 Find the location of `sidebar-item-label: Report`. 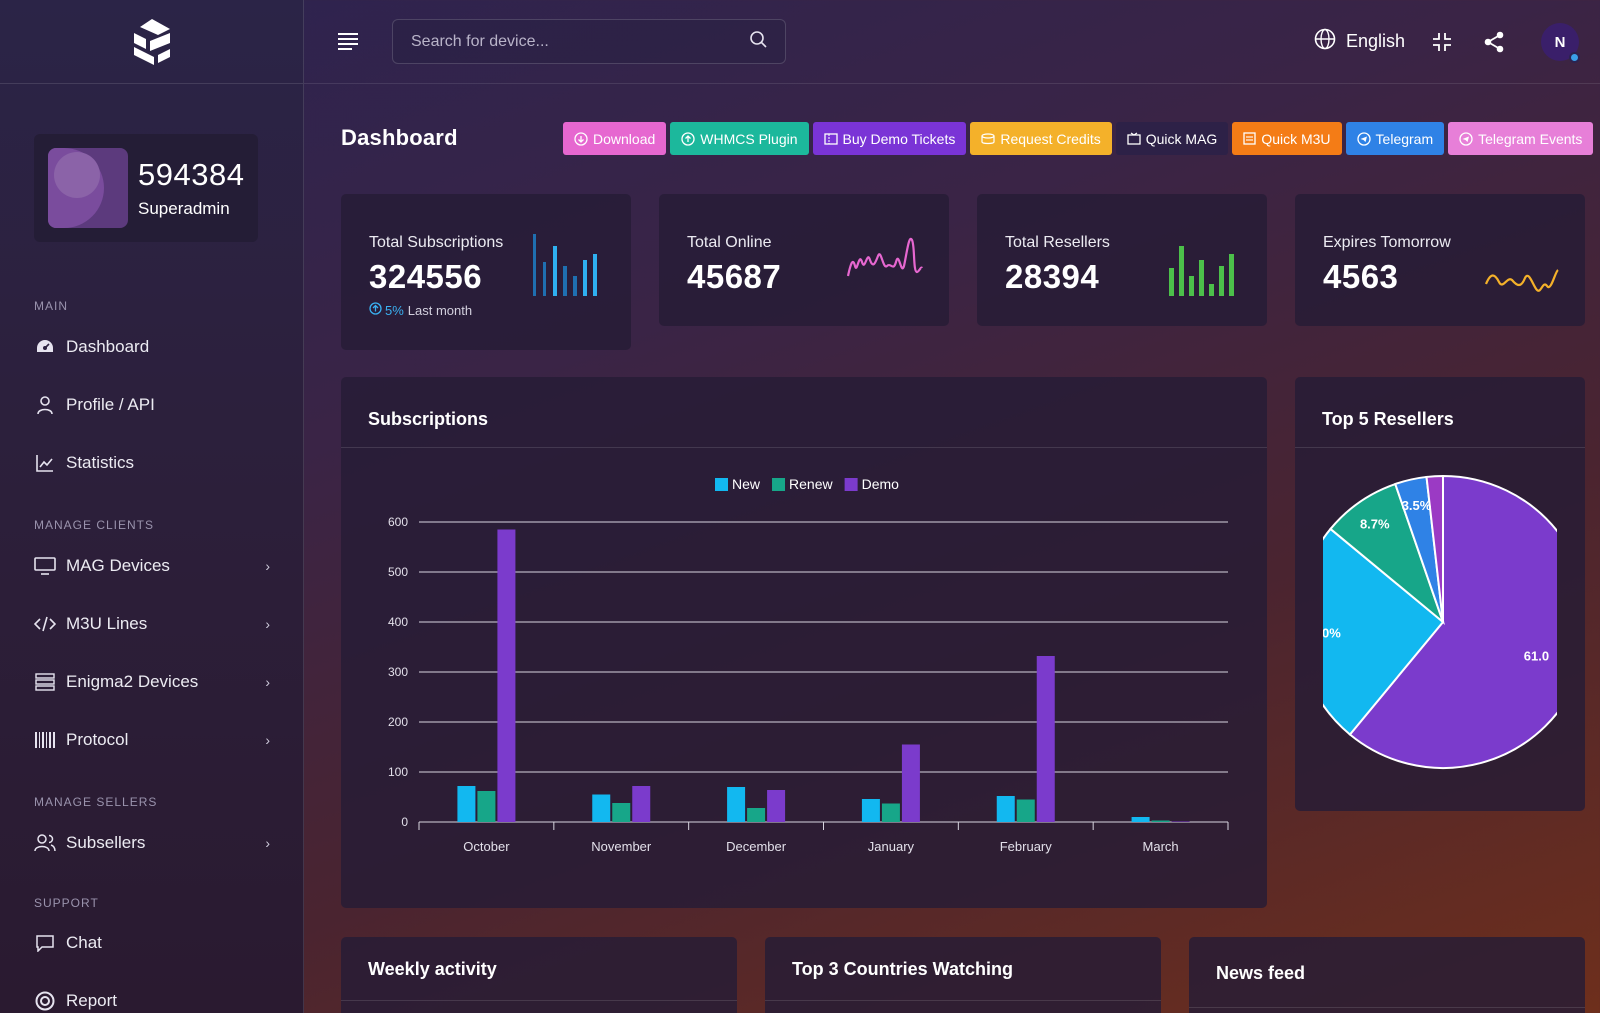

sidebar-item-label: Report is located at coordinates (92, 1000).